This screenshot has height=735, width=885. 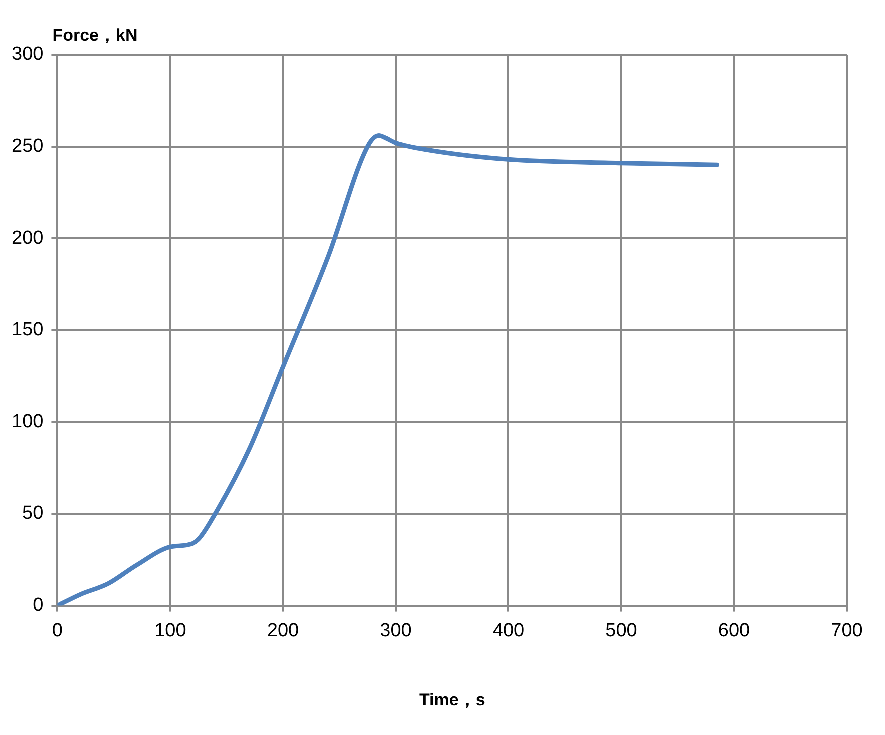 I want to click on y-tick-label: 150, so click(x=28, y=330).